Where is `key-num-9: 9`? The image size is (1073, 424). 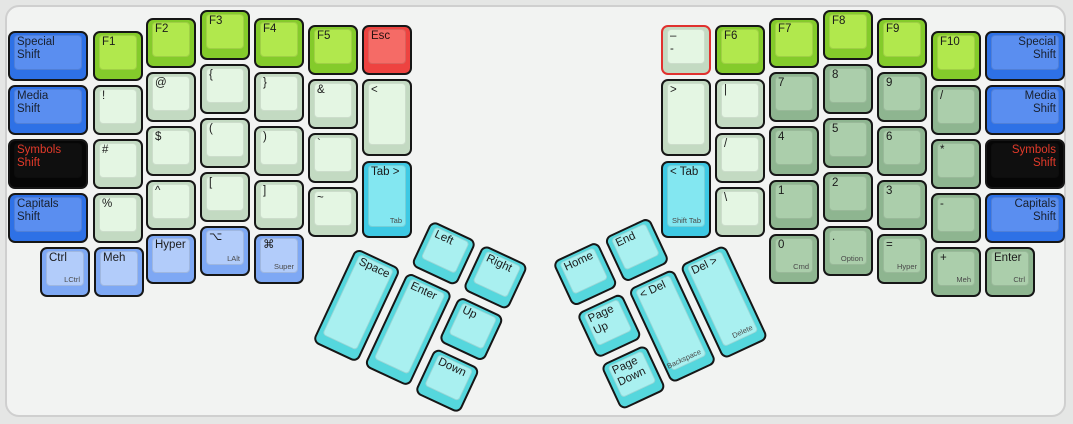 key-num-9: 9 is located at coordinates (902, 97).